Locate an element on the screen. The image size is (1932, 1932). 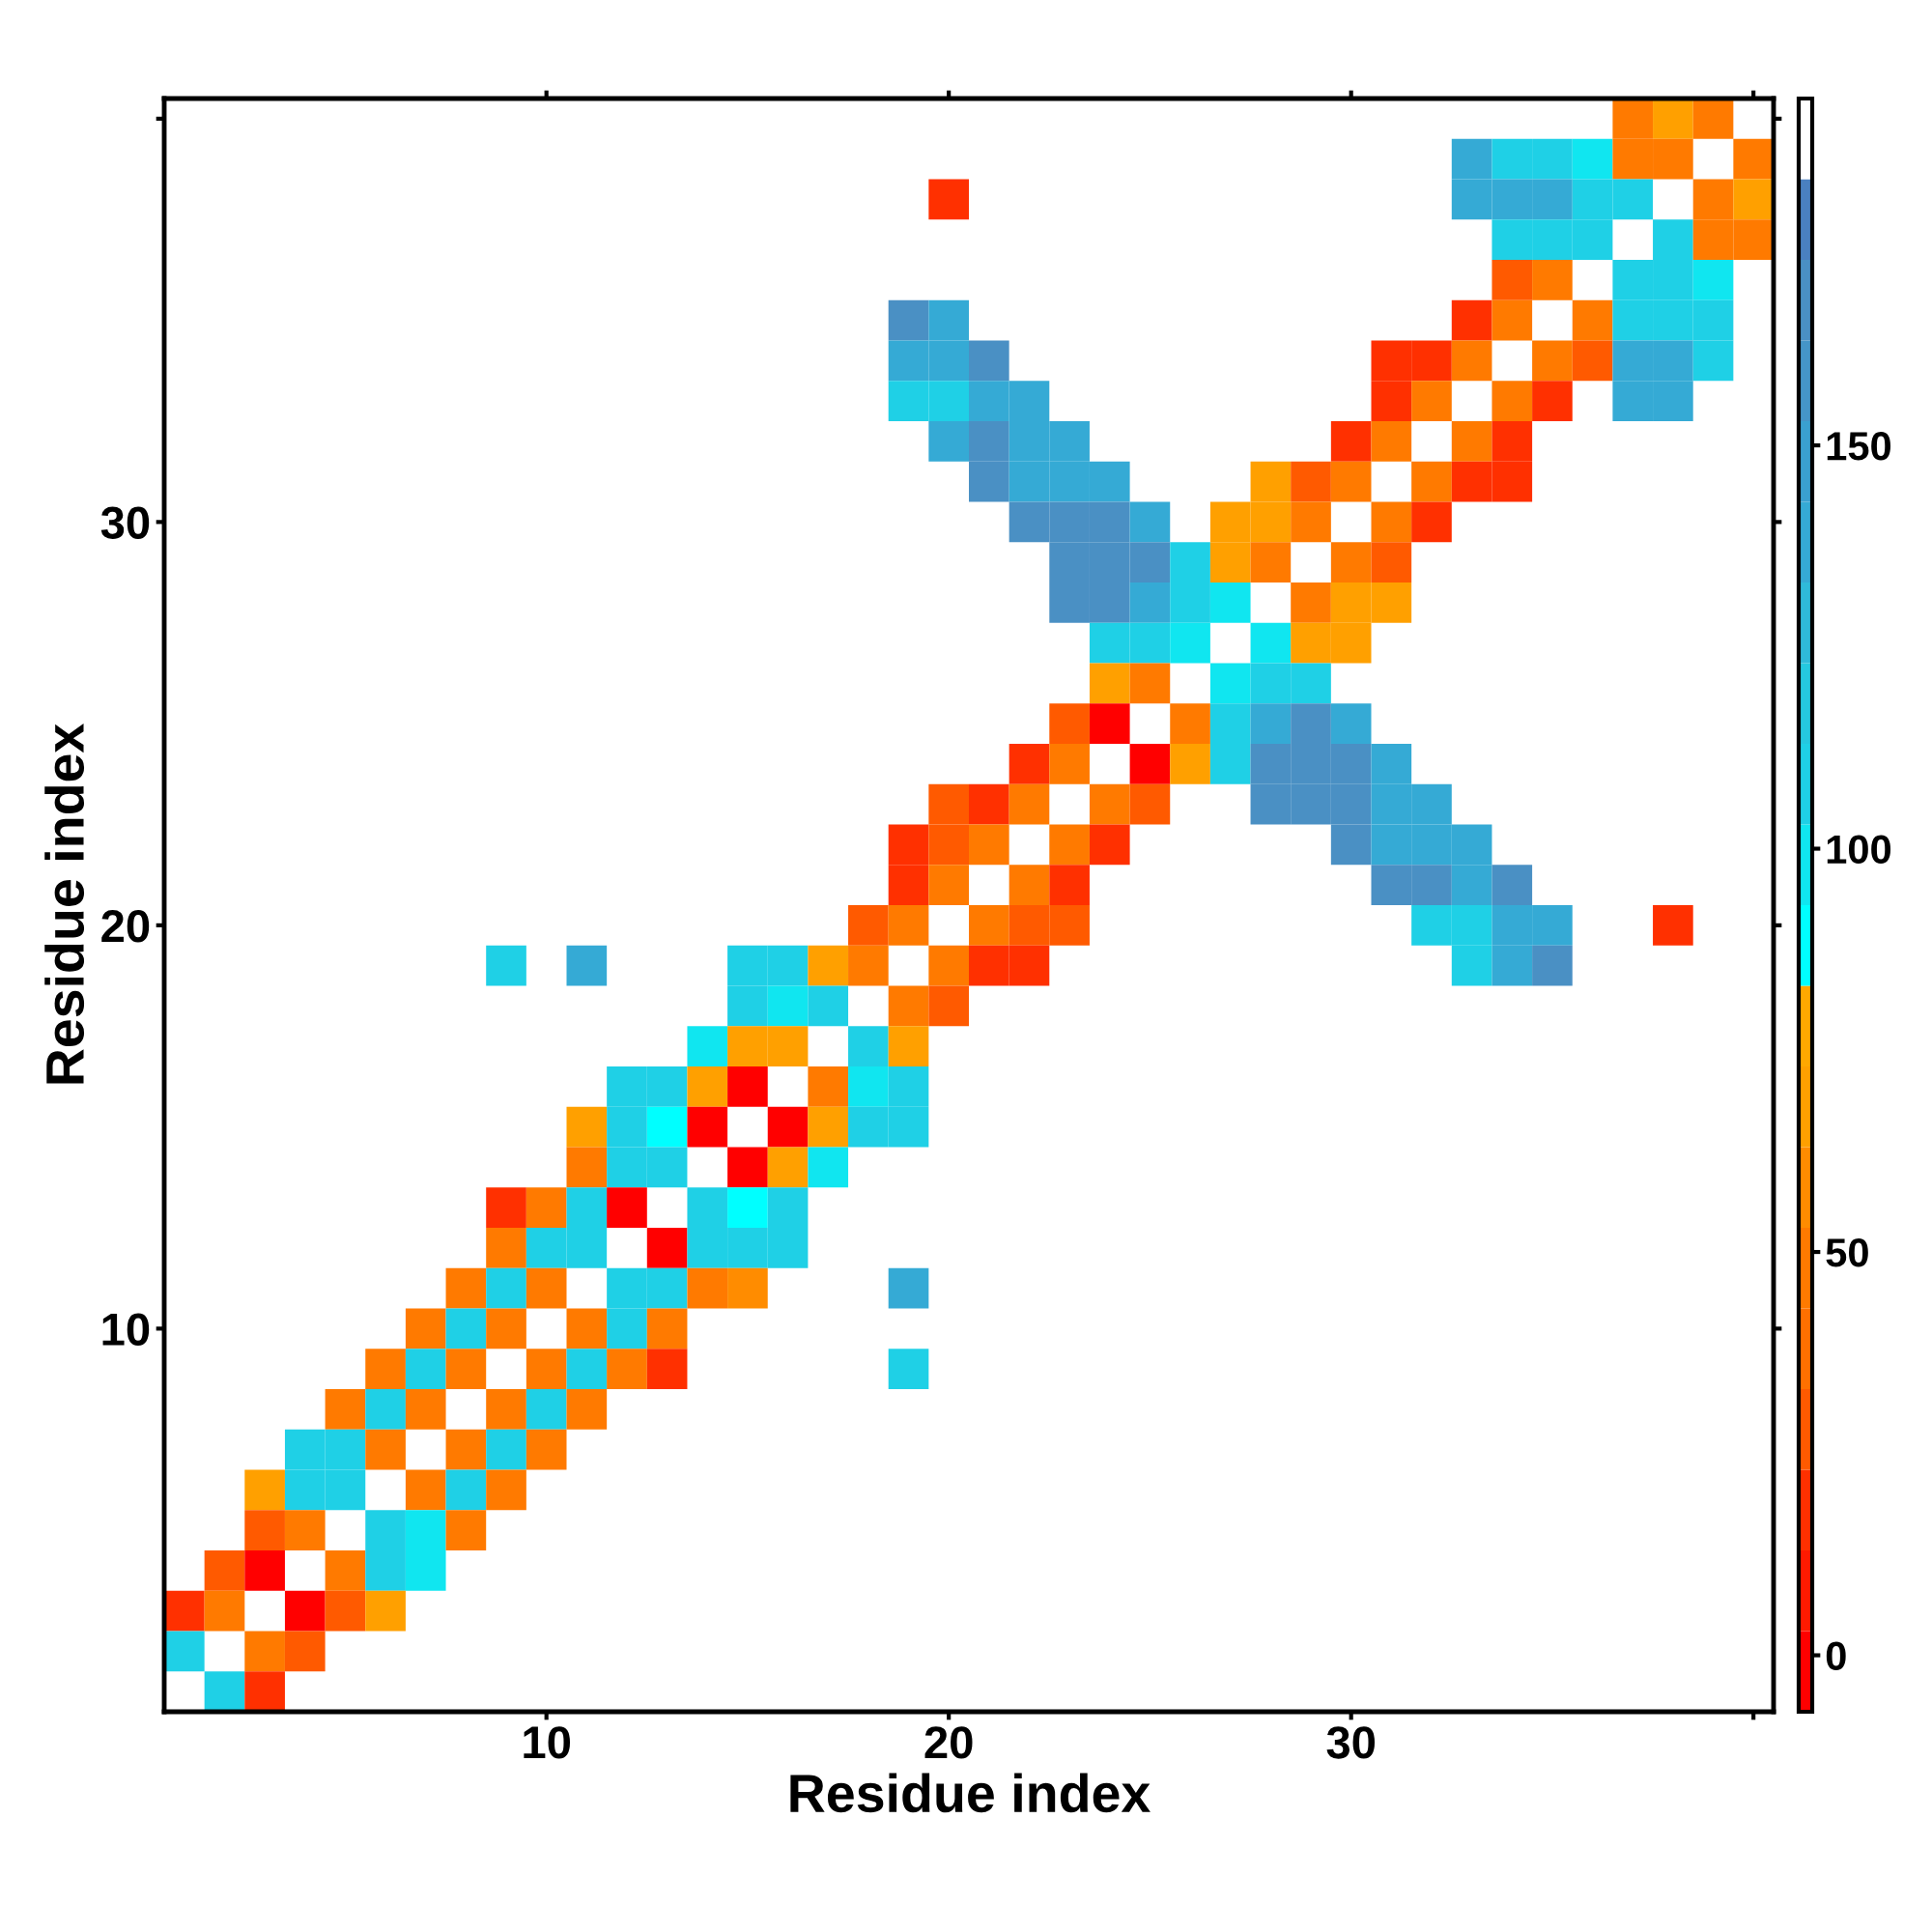
x-tick-label: 10 is located at coordinates (547, 1742).